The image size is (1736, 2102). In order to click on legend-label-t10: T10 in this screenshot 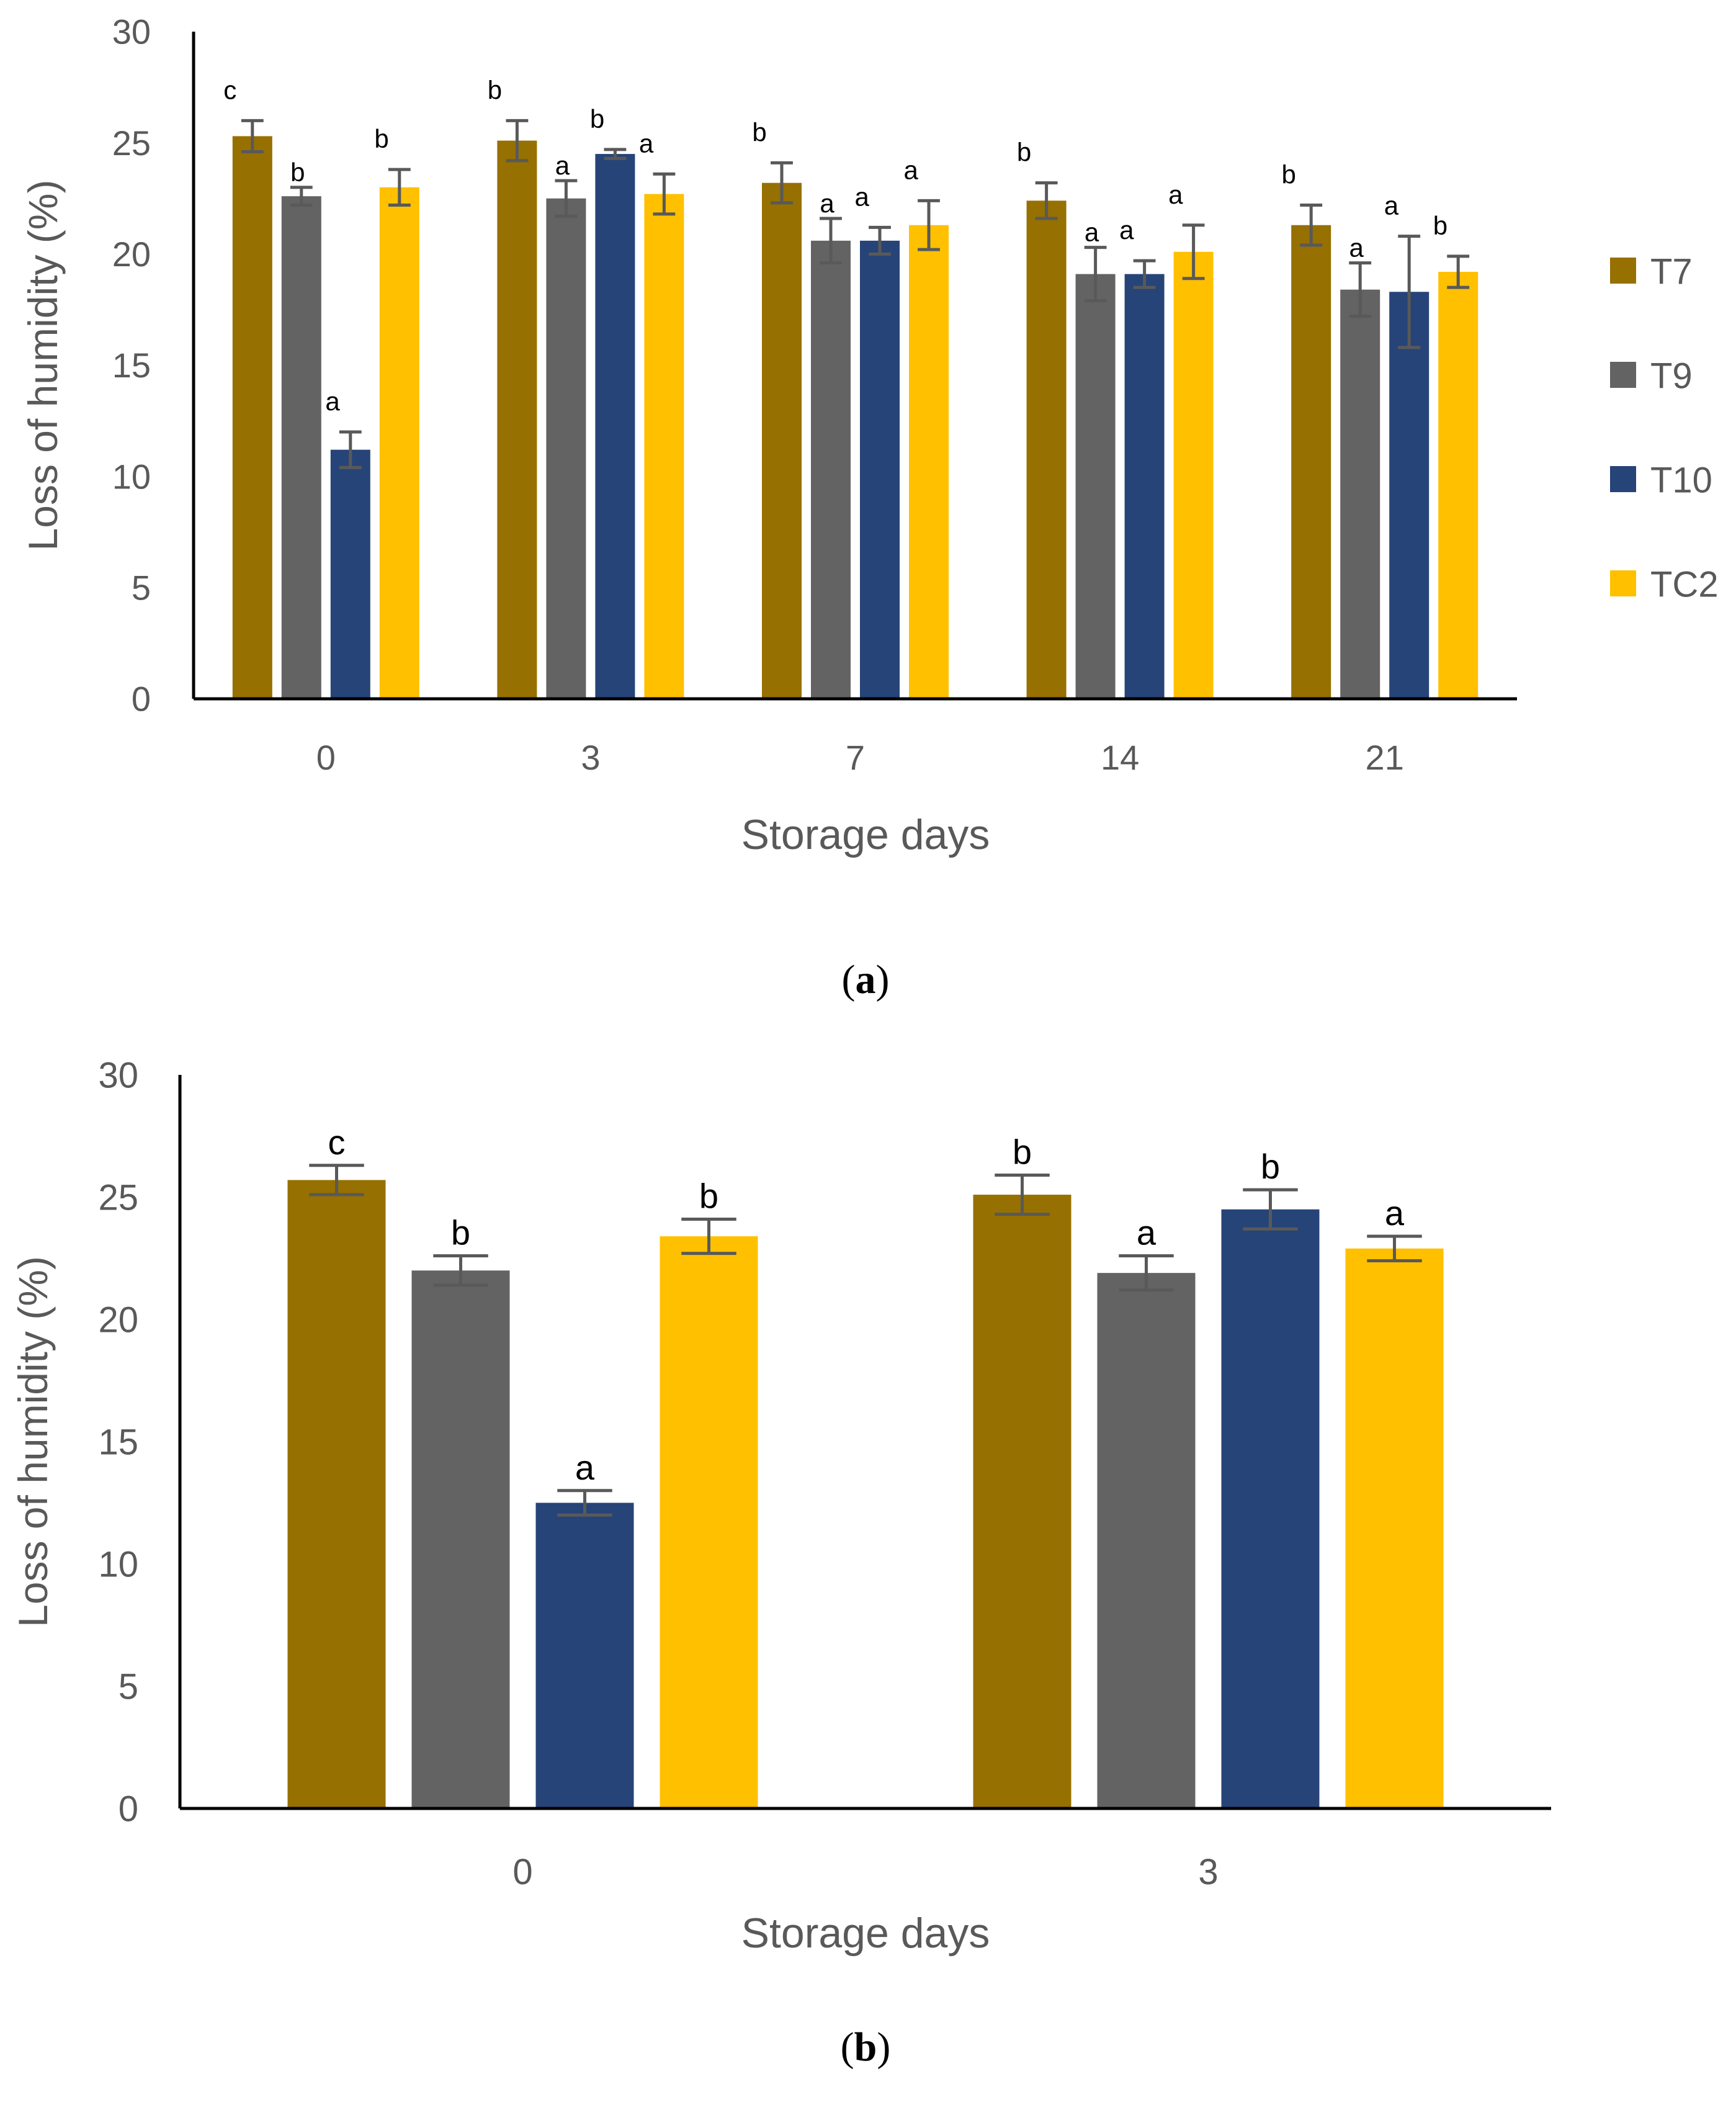, I will do `click(1681, 480)`.